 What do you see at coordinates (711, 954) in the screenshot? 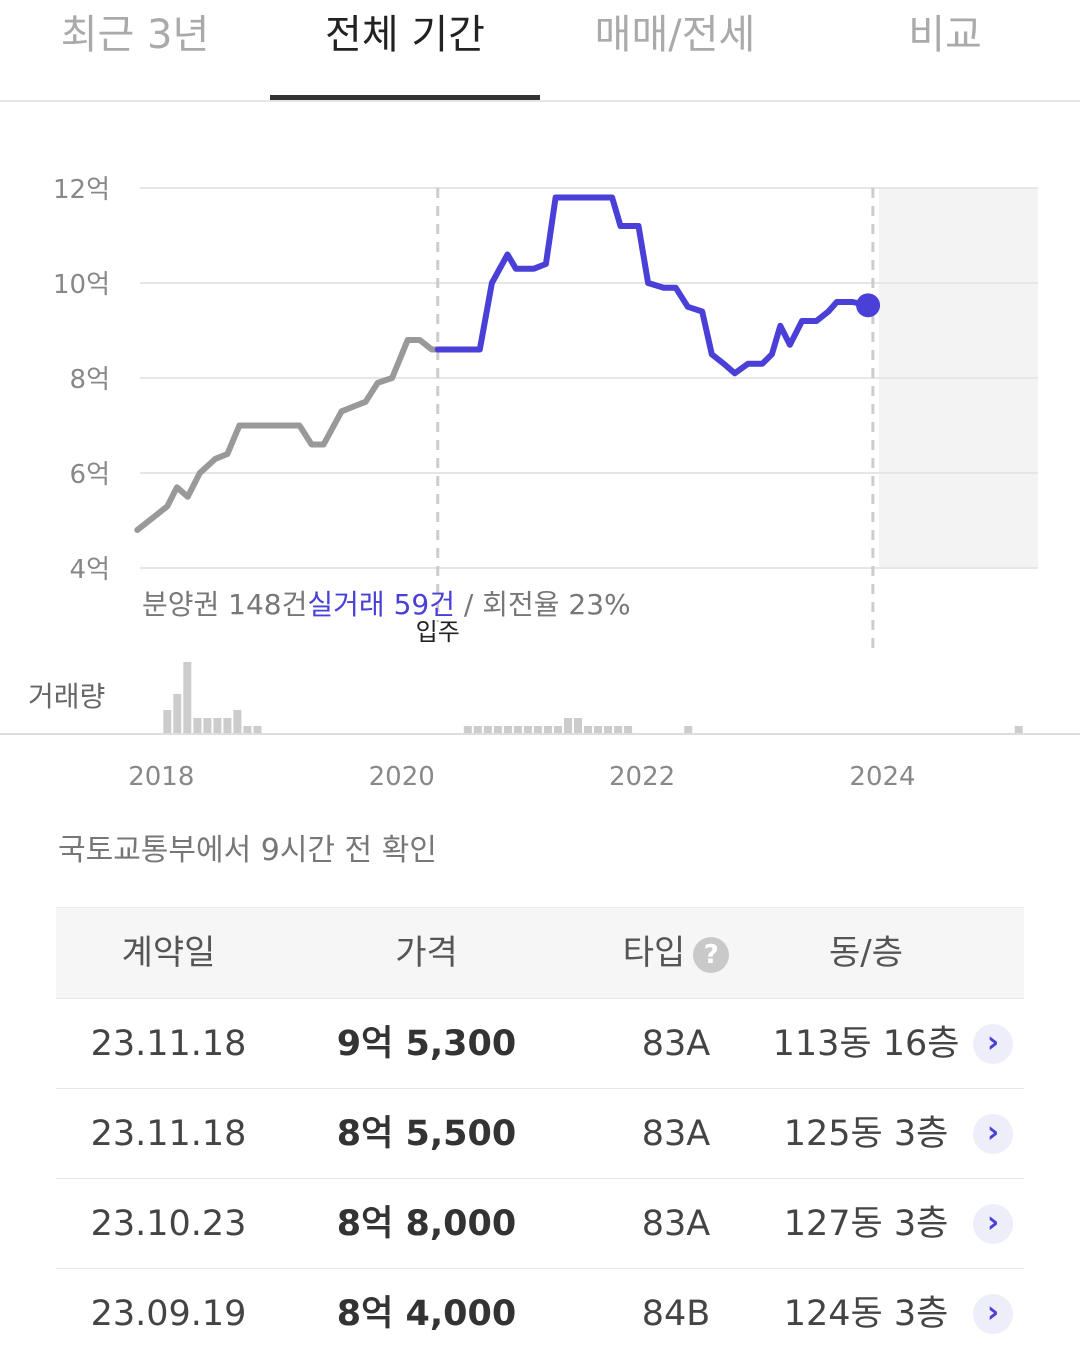
I see `help-icon: ?` at bounding box center [711, 954].